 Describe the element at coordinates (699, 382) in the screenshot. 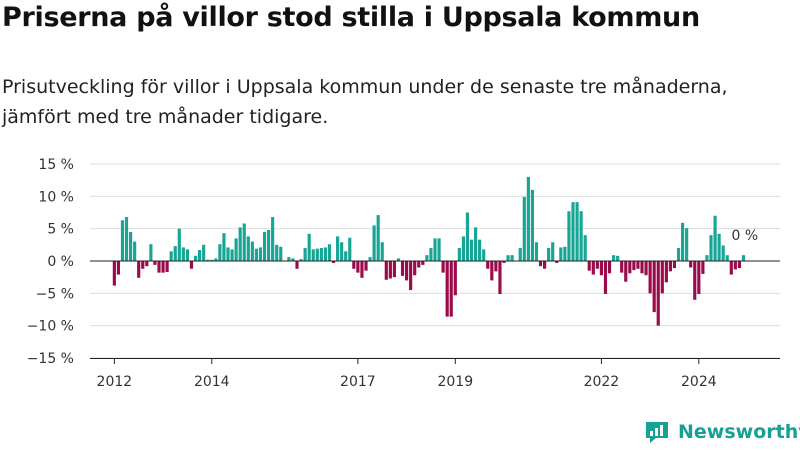

I see `x-tick-label: 2024` at that location.